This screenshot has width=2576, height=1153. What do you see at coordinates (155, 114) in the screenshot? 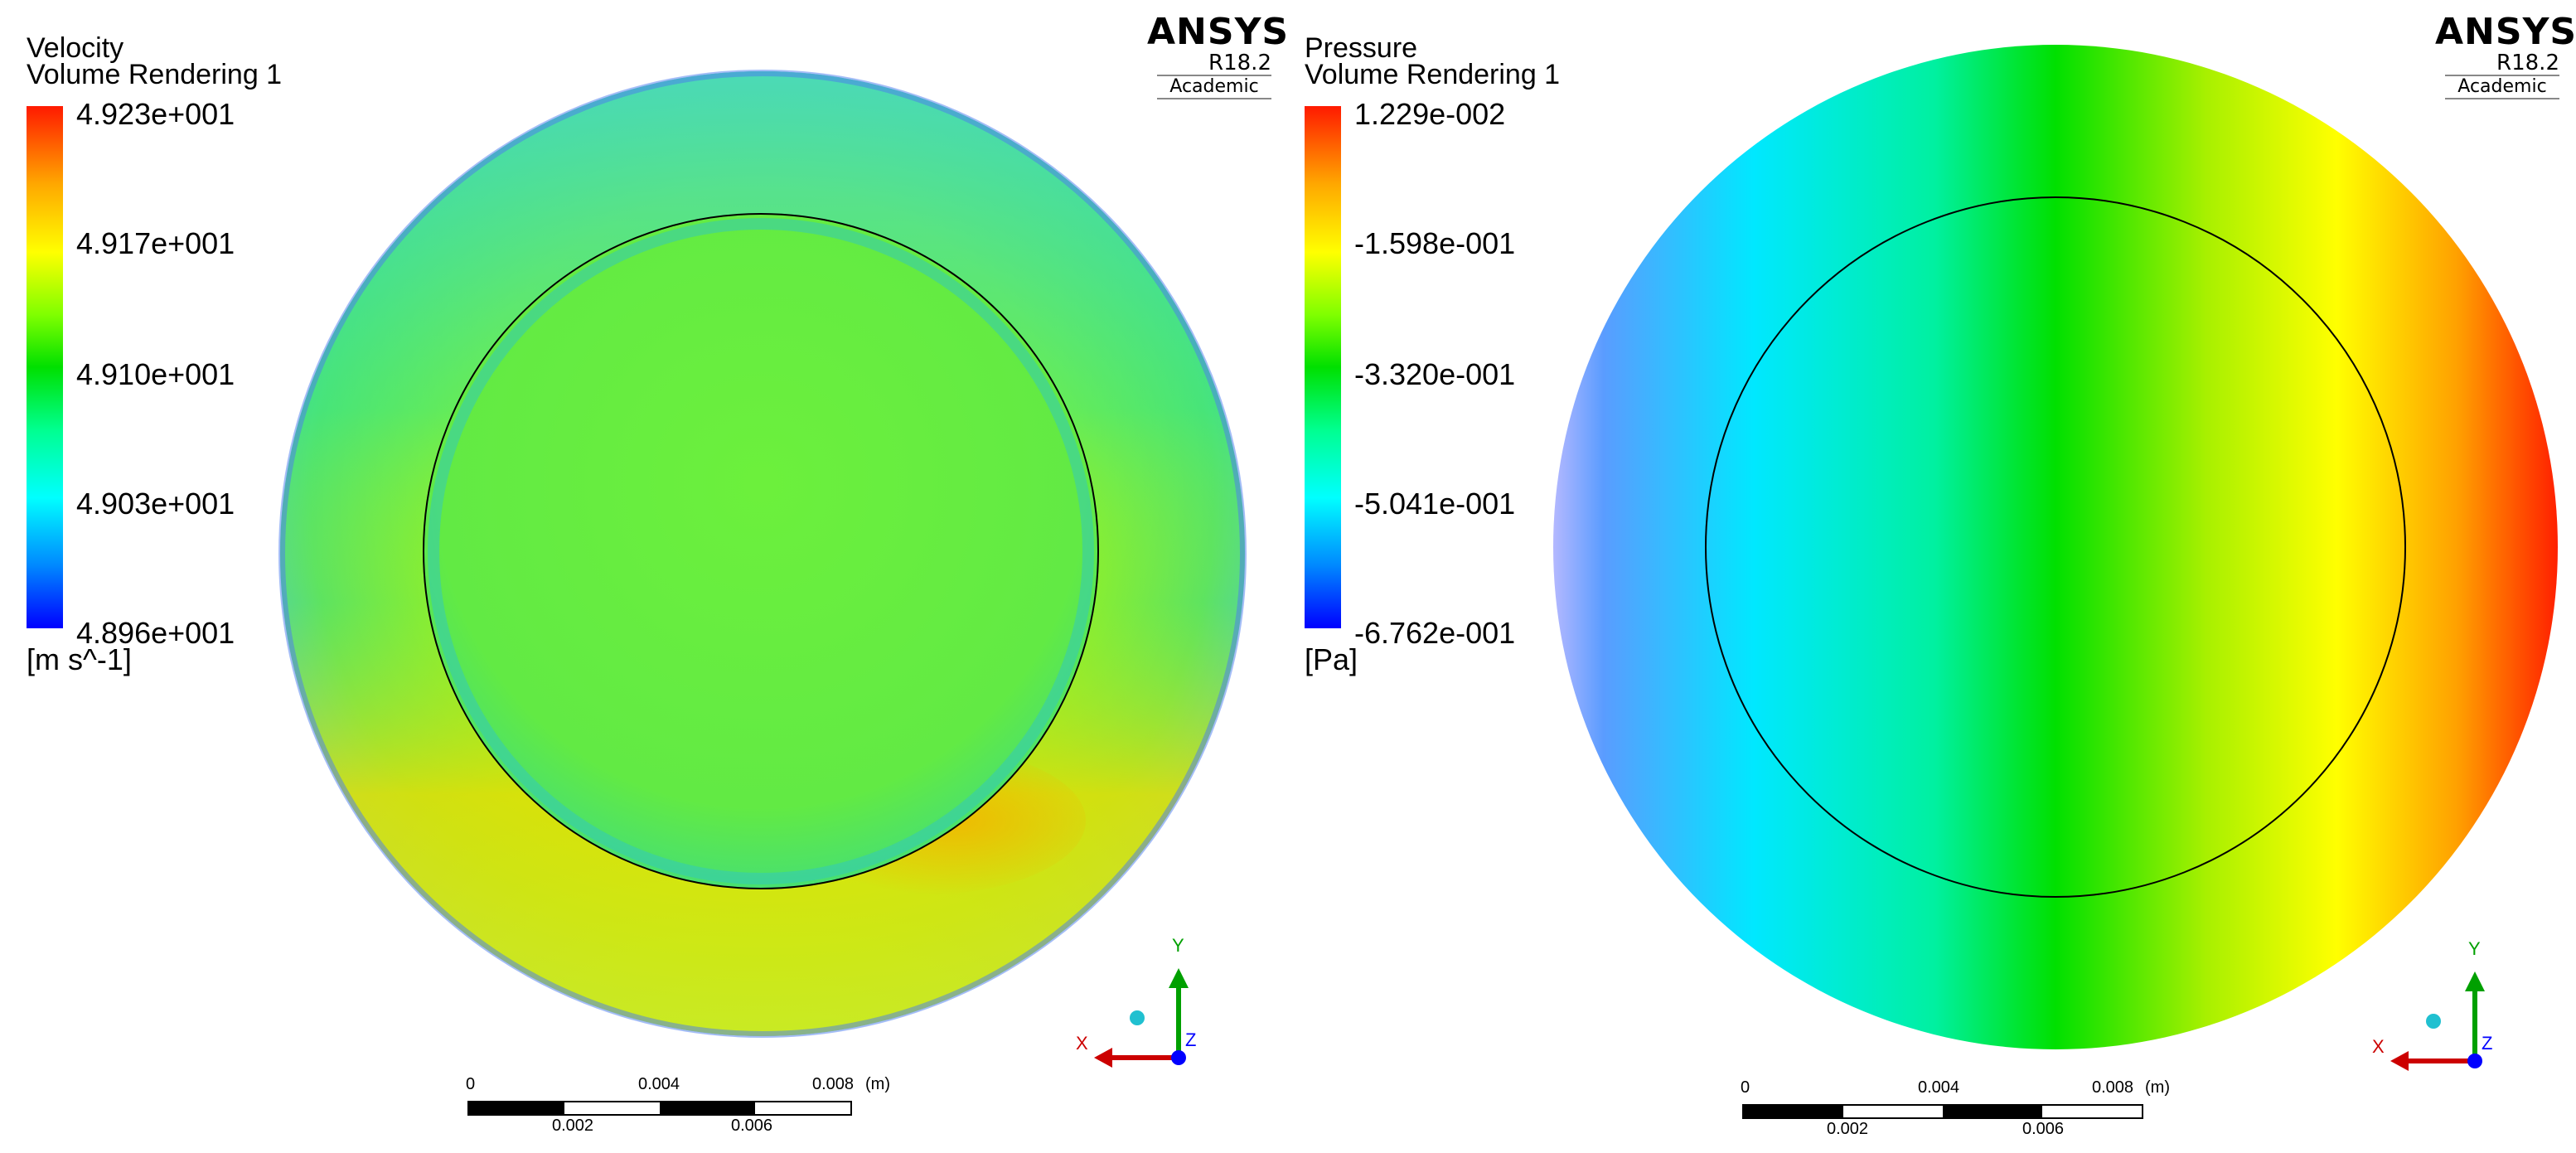
I see `legend-tick-max: 4.923e+001` at bounding box center [155, 114].